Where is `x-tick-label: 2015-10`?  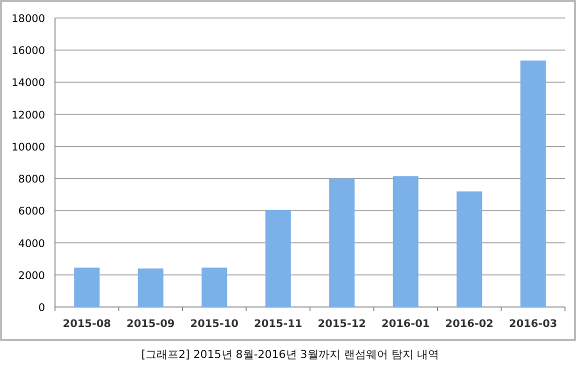
x-tick-label: 2015-10 is located at coordinates (214, 324).